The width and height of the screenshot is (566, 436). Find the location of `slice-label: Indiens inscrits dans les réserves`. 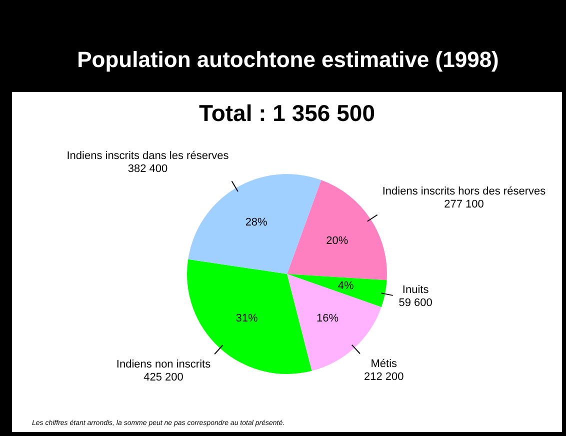

slice-label: Indiens inscrits dans les réserves is located at coordinates (148, 156).